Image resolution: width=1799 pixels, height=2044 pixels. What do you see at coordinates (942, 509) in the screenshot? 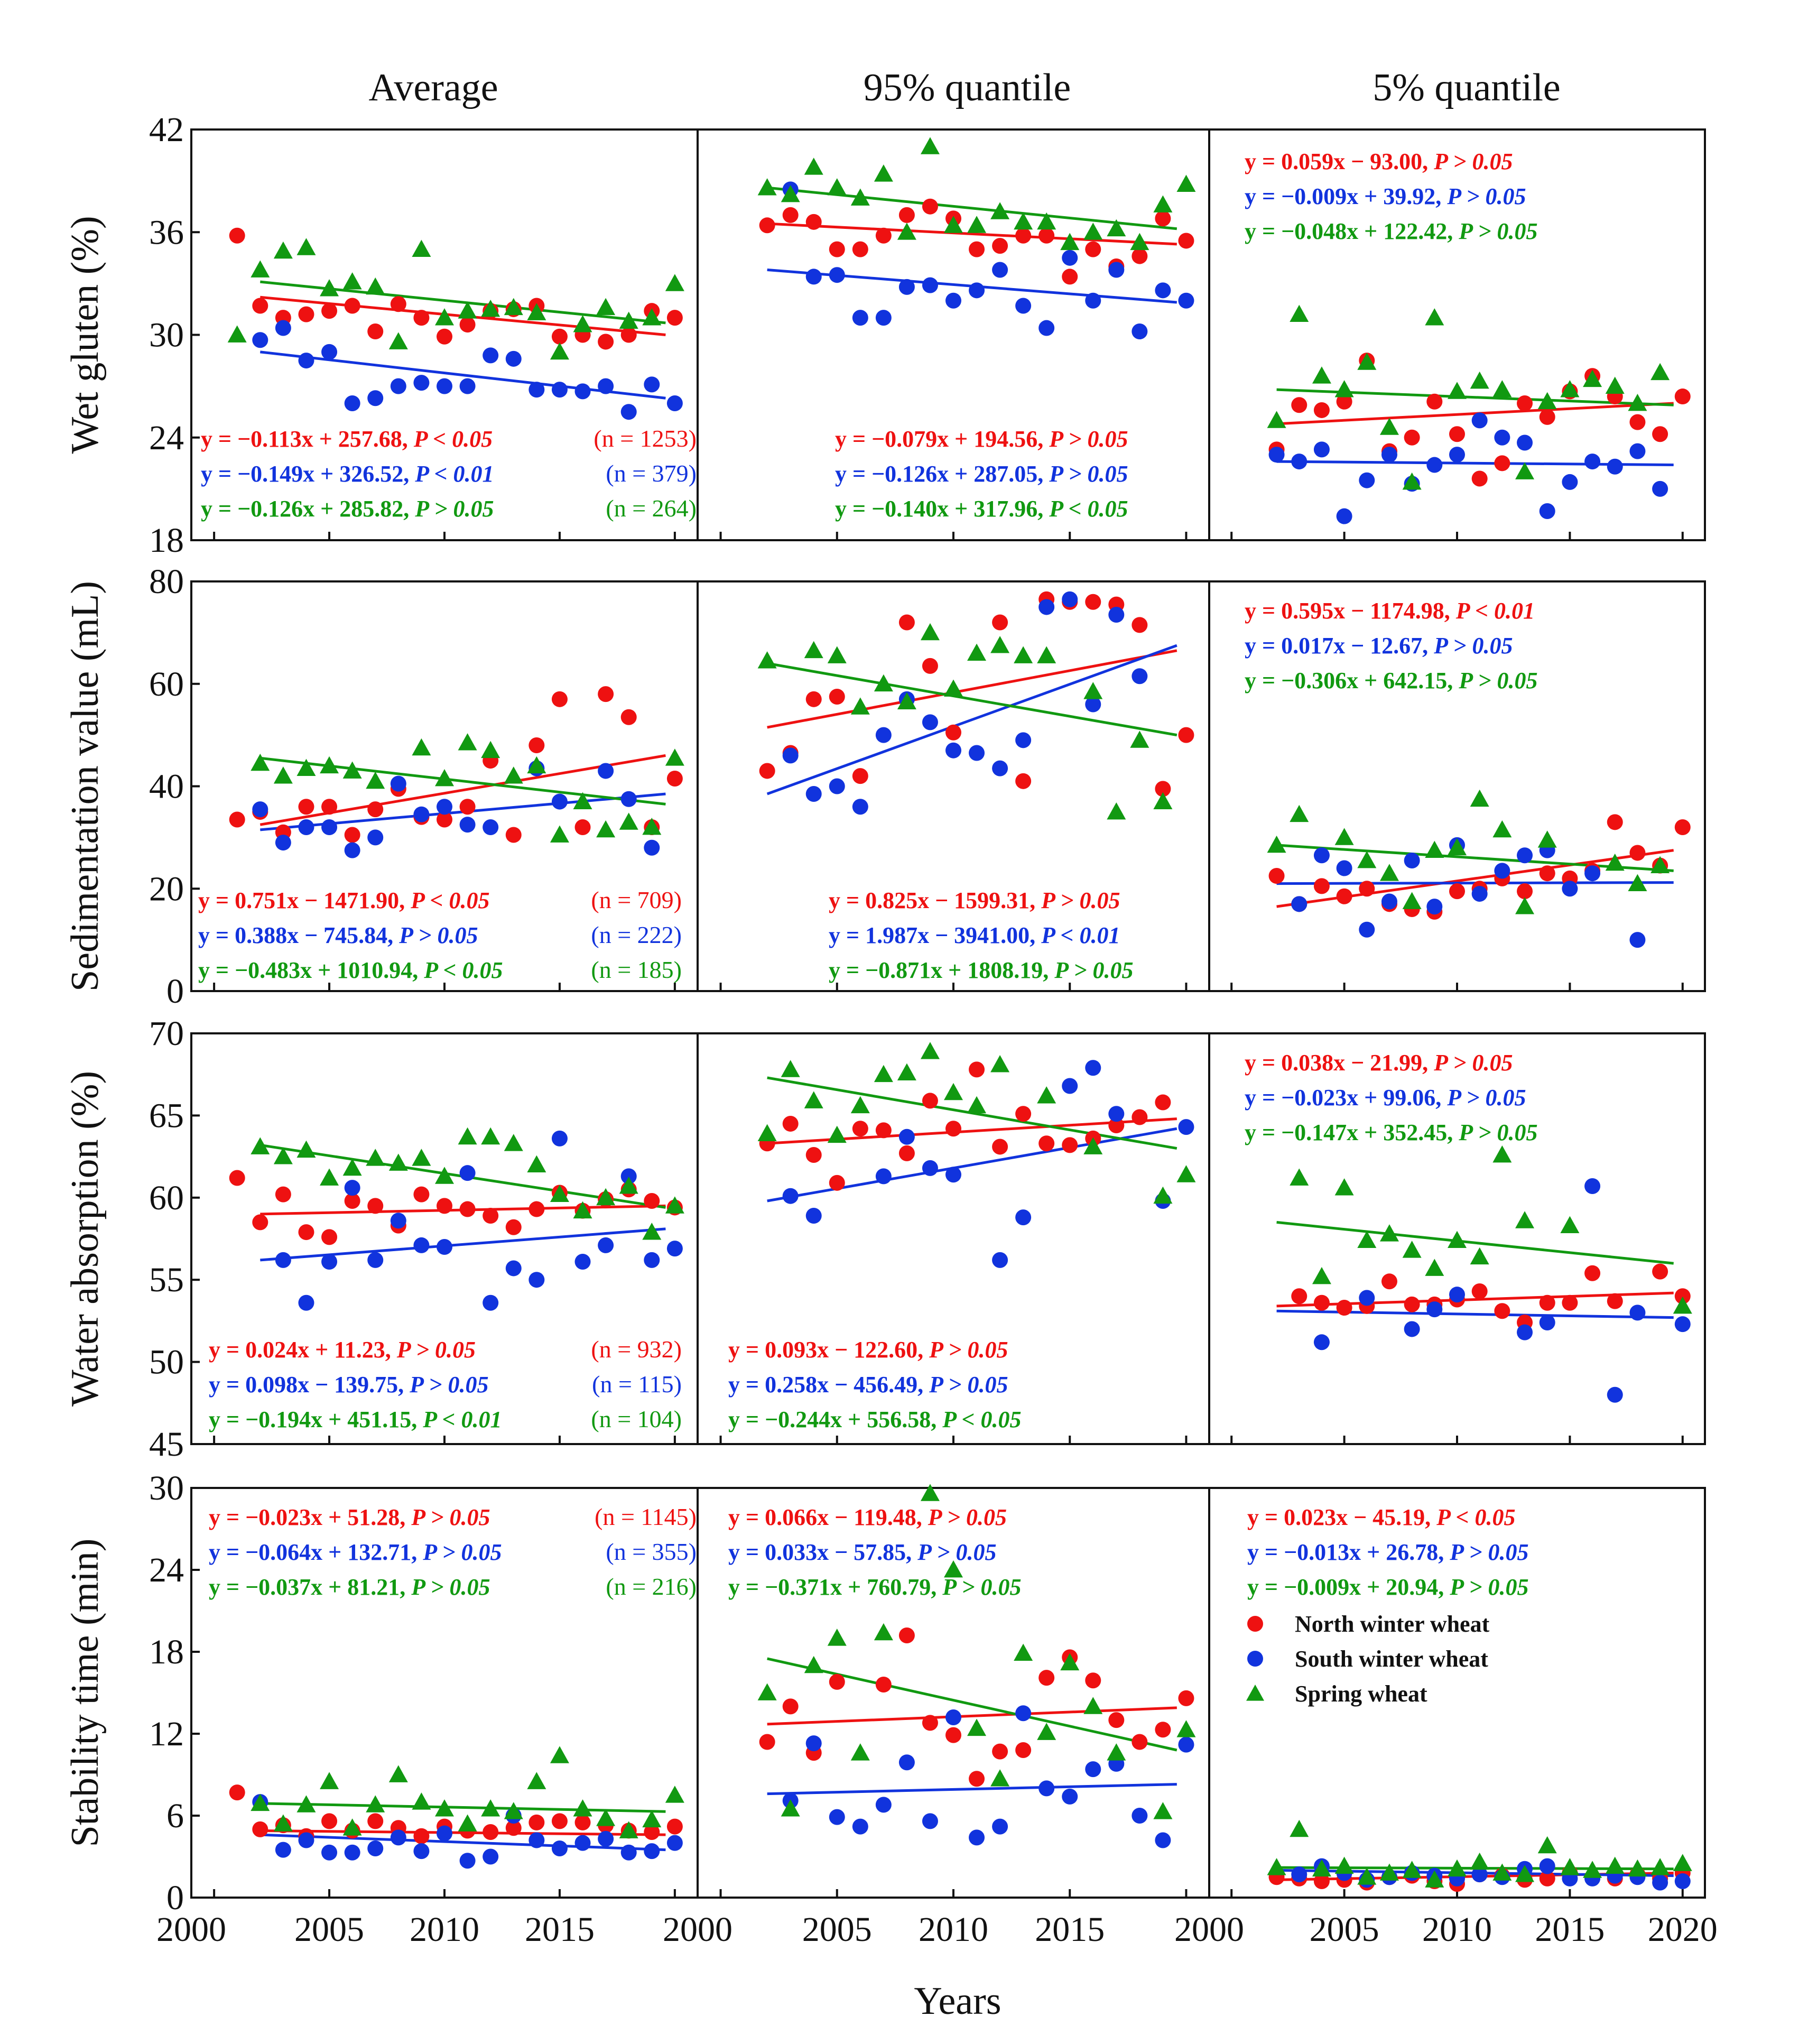
I see `equation-text: y = −0.140x + 317.96,` at bounding box center [942, 509].